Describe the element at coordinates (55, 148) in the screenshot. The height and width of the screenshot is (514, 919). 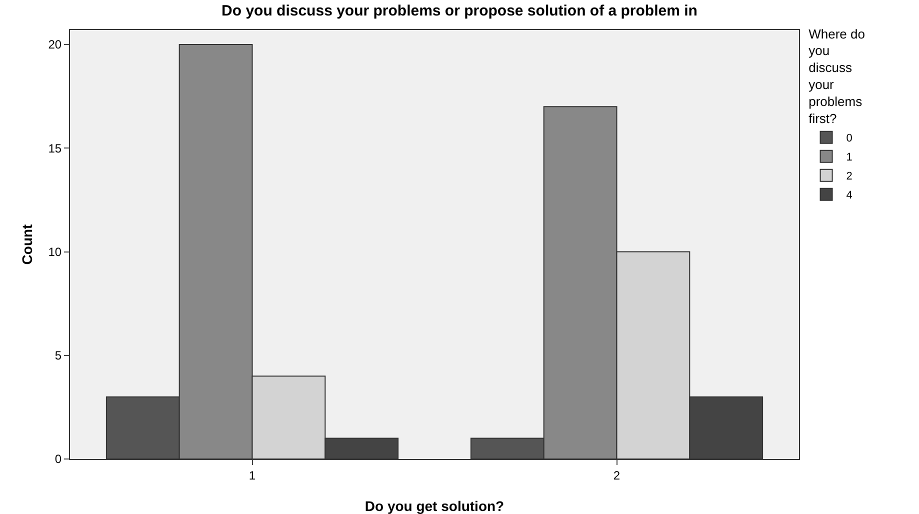
I see `y-tick-label: 15` at that location.